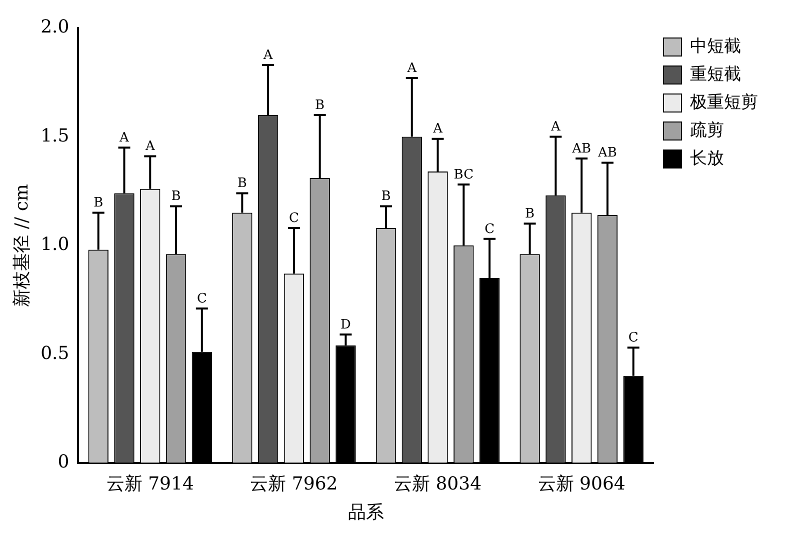 The height and width of the screenshot is (539, 790). I want to click on x-tick-label: 云新 8034, so click(438, 483).